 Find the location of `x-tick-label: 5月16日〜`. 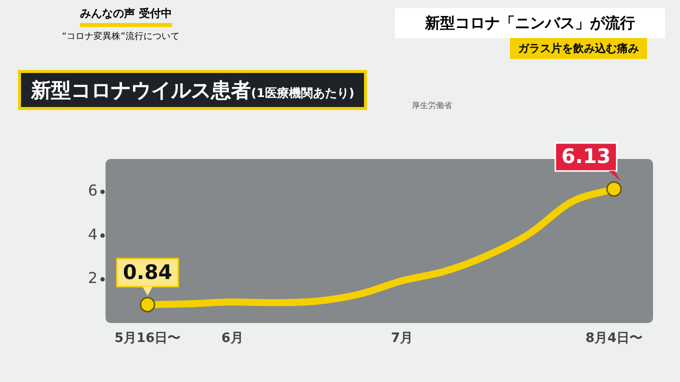

x-tick-label: 5月16日〜 is located at coordinates (147, 338).